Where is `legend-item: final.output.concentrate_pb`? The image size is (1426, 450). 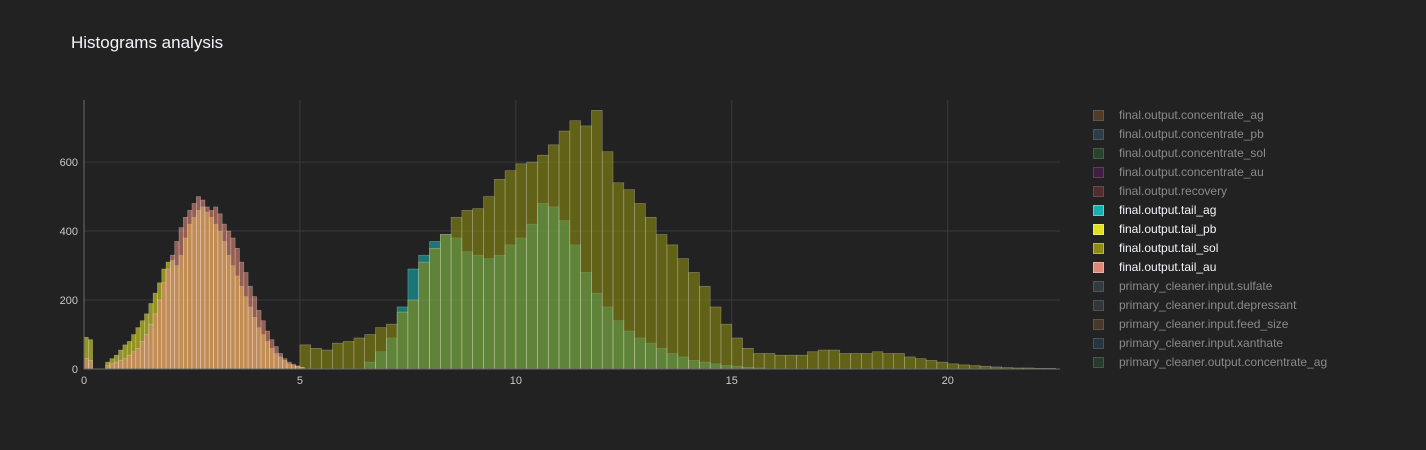
legend-item: final.output.concentrate_pb is located at coordinates (1210, 134).